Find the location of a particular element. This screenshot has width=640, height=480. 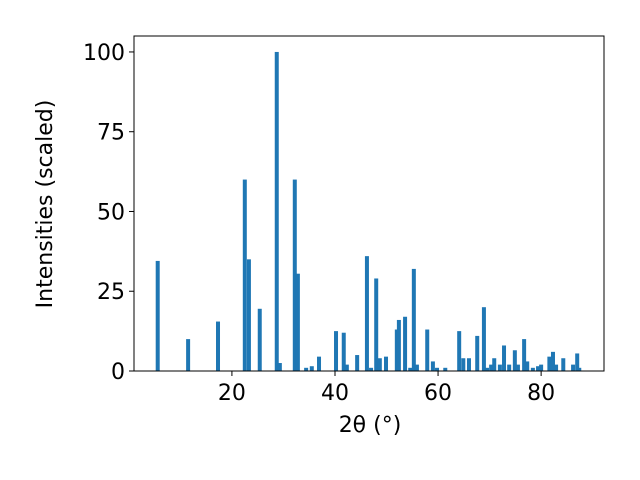

x-tick-label: 60 is located at coordinates (438, 393).